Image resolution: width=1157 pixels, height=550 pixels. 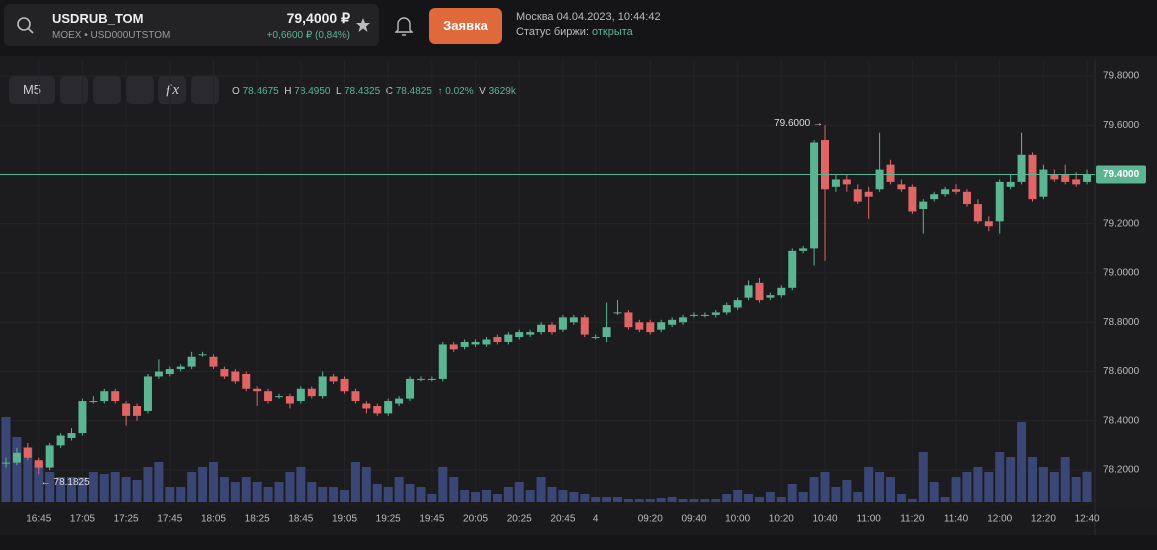 What do you see at coordinates (465, 26) in the screenshot?
I see `order-button: Заявка` at bounding box center [465, 26].